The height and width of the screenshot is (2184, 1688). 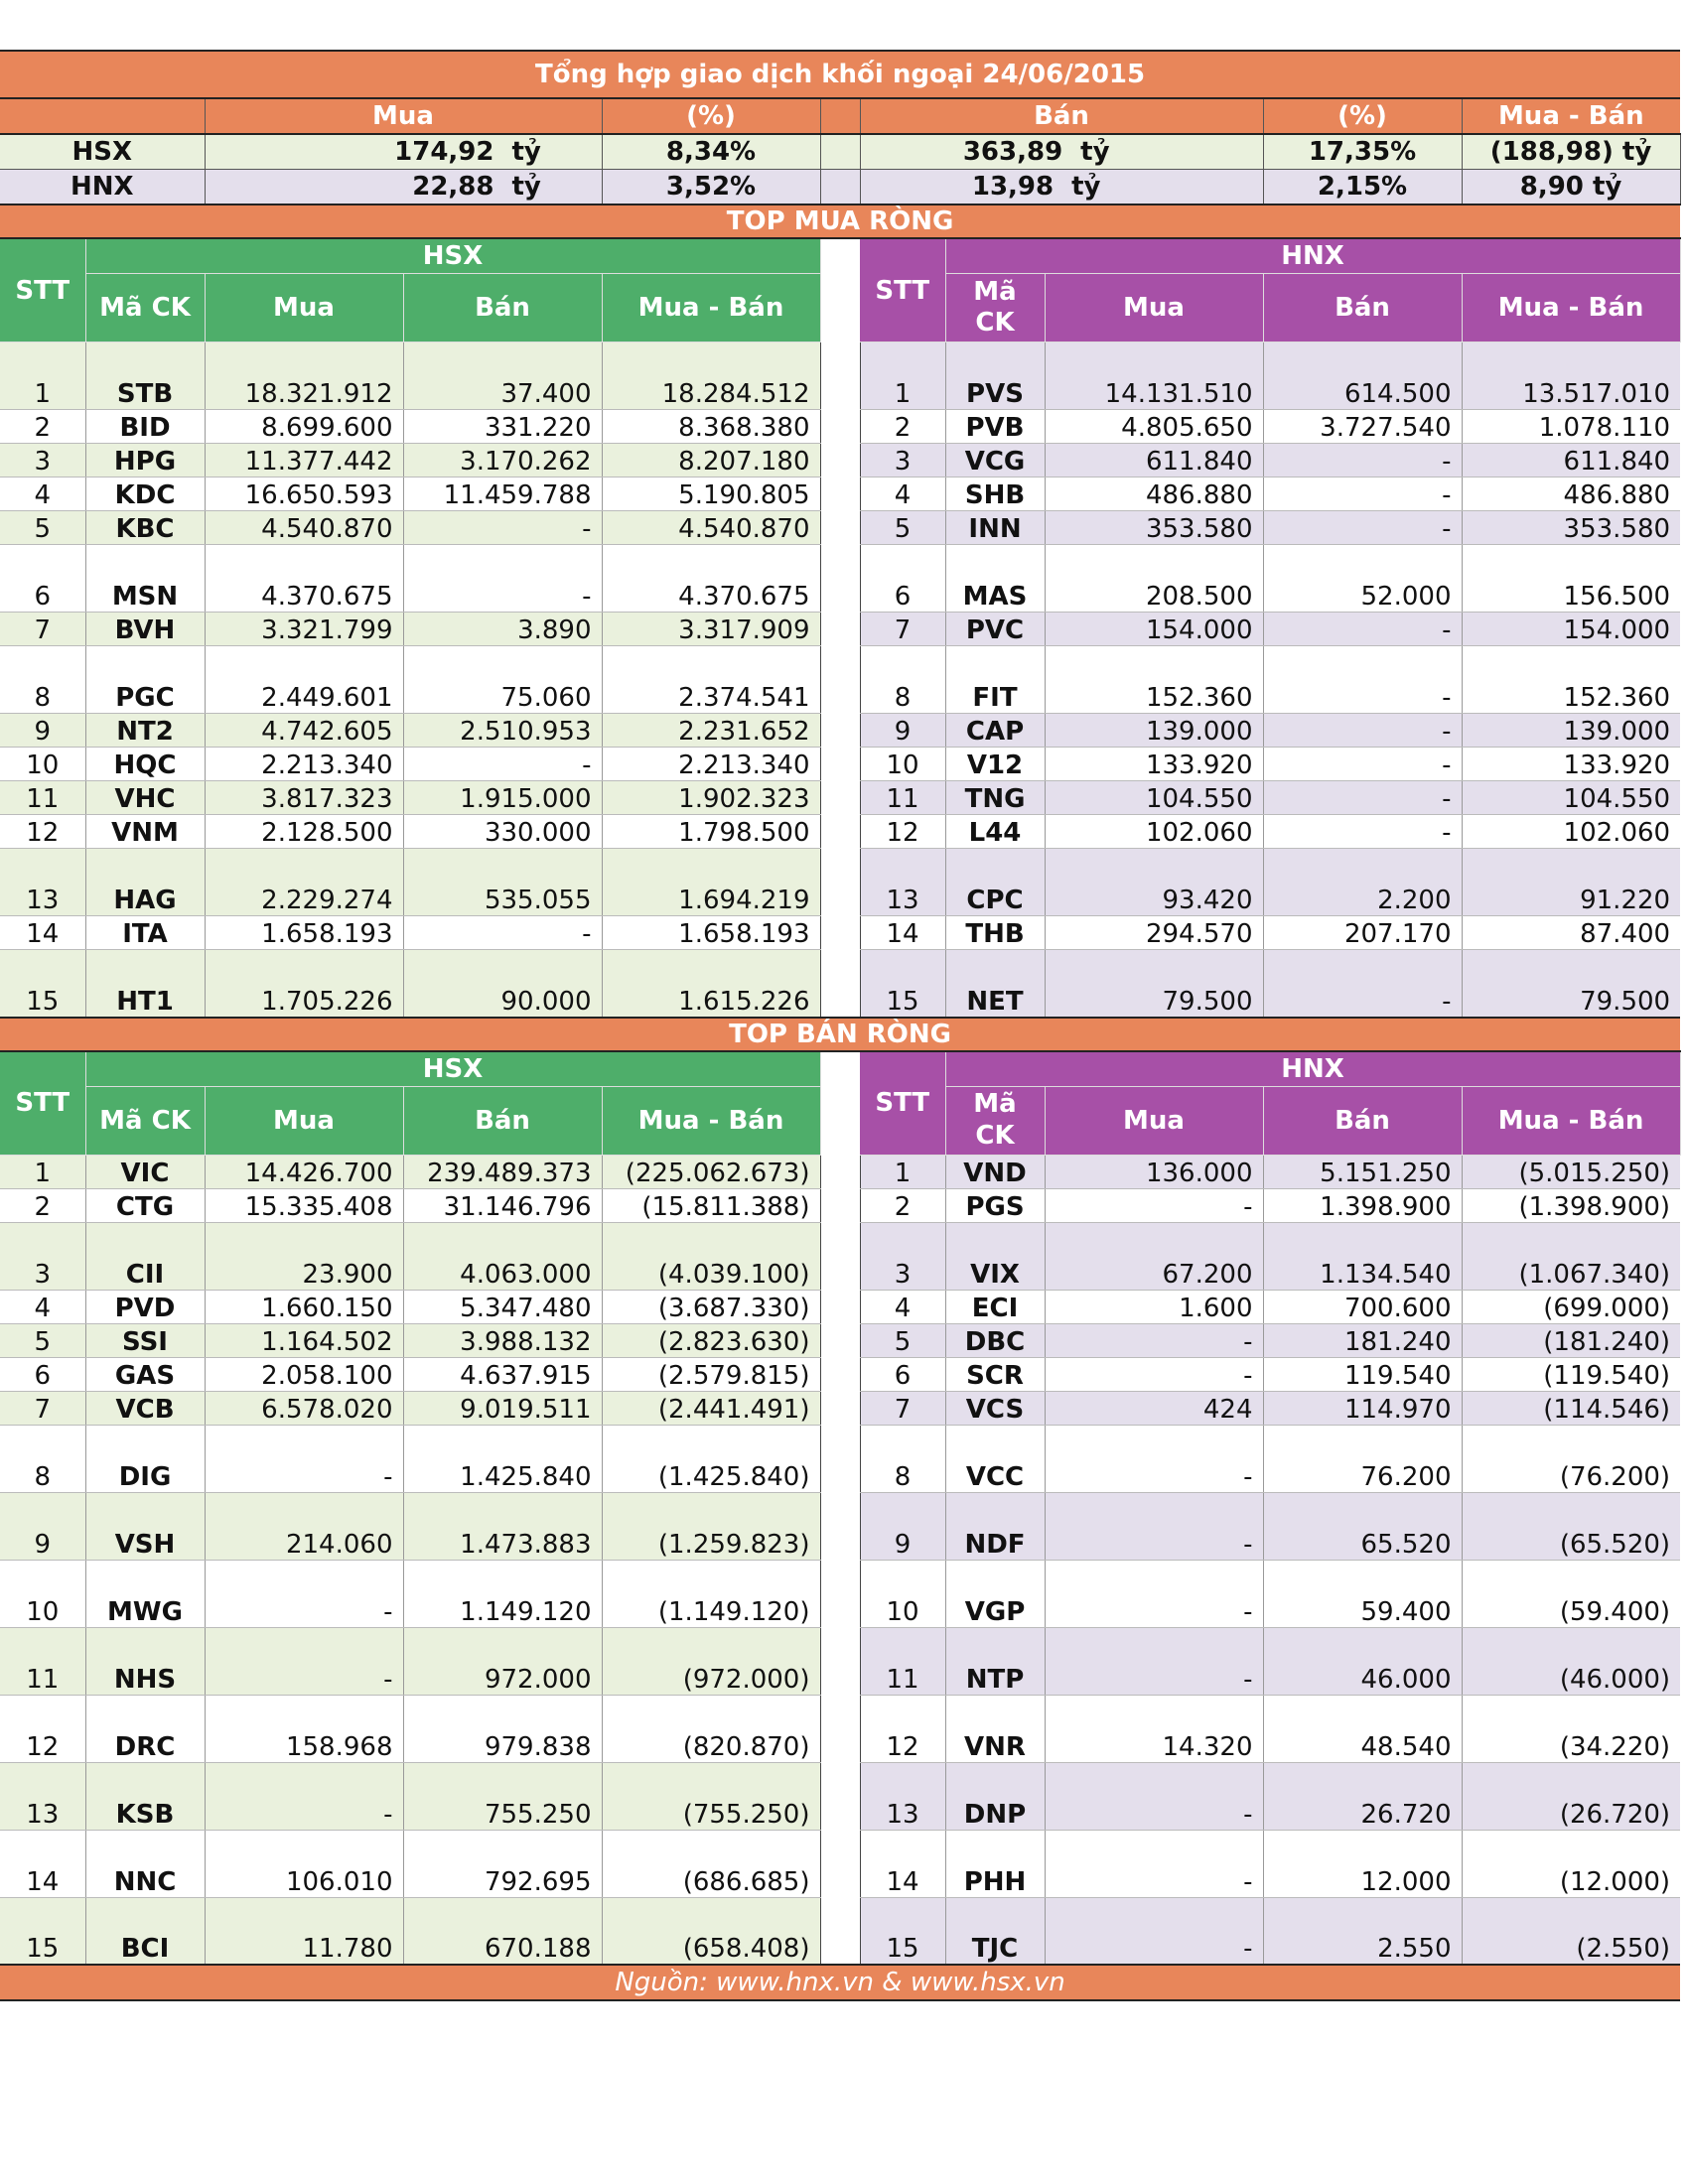 What do you see at coordinates (1571, 679) in the screenshot?
I see `hnx-net: 152.360` at bounding box center [1571, 679].